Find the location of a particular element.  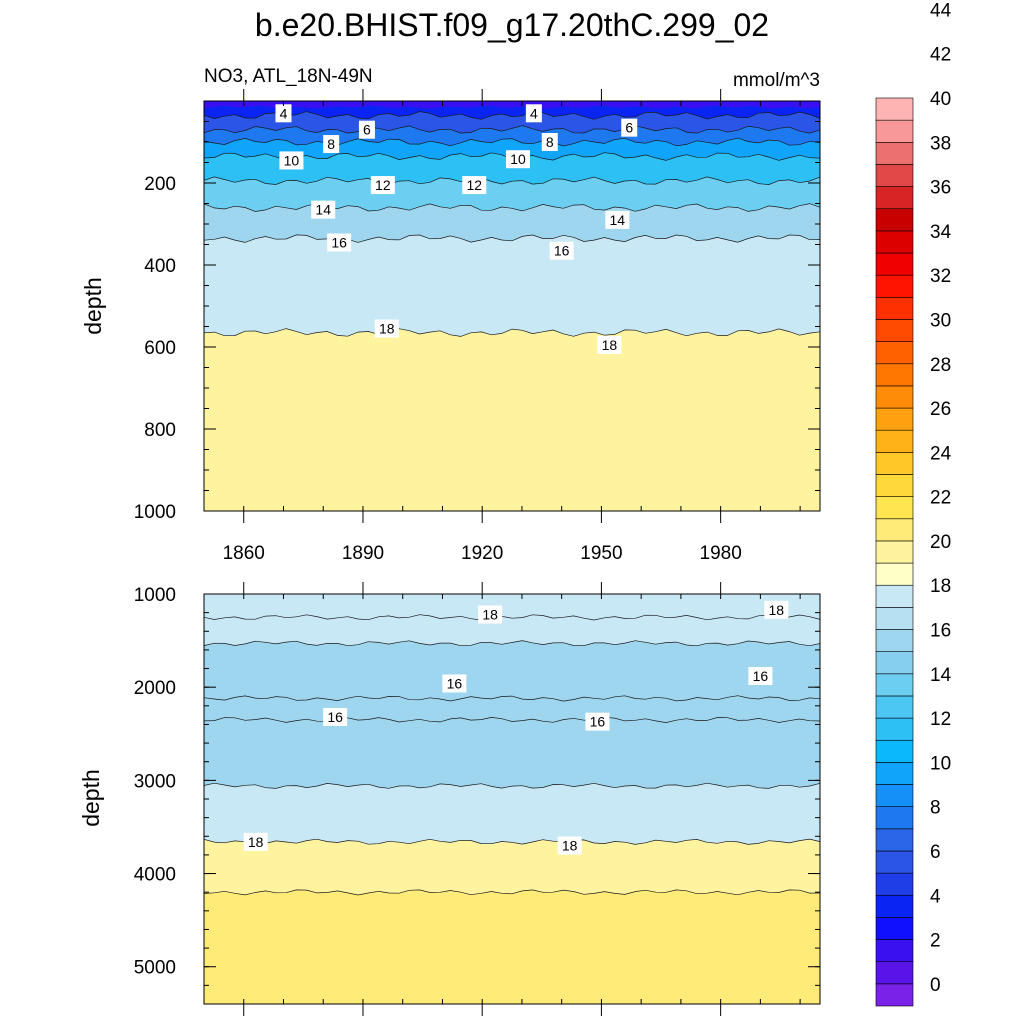

x-tick-label: 1860 is located at coordinates (244, 553).